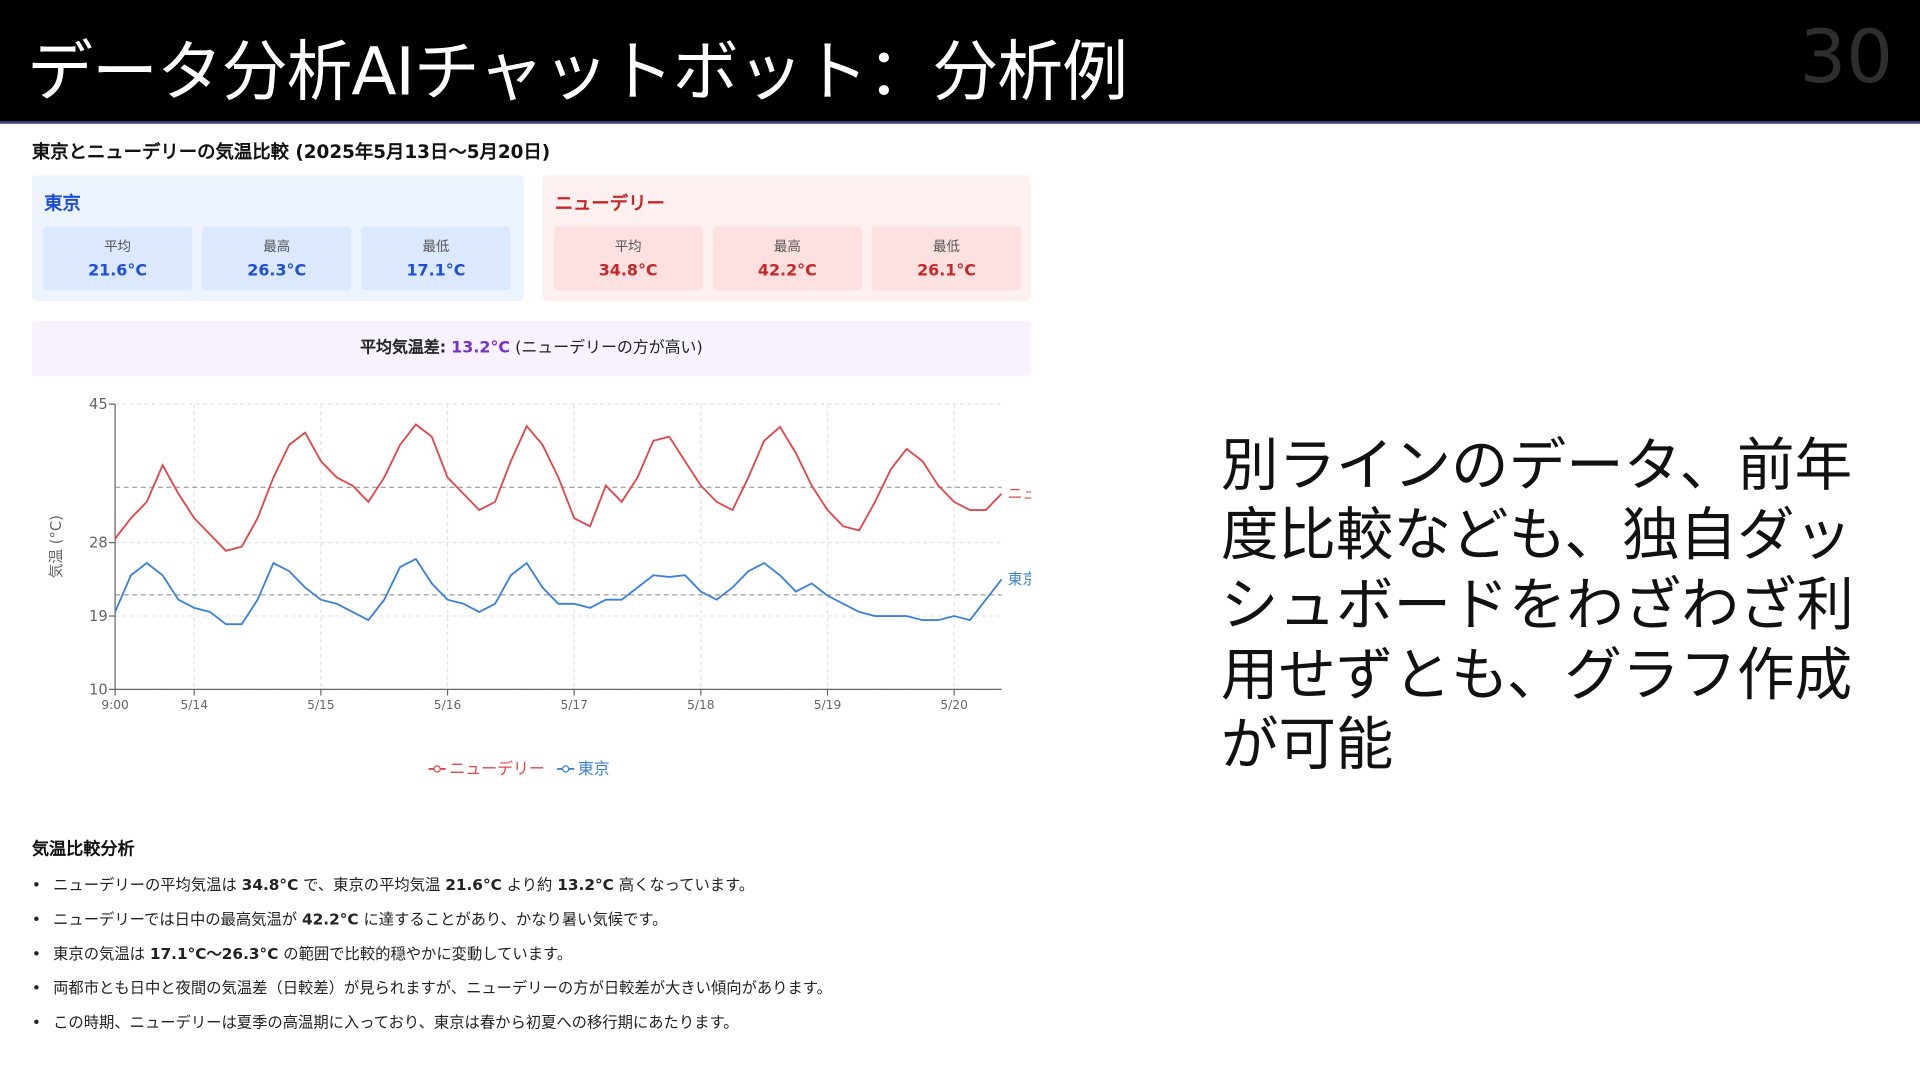 The height and width of the screenshot is (1080, 1920). I want to click on summary-title: 東京とニューデリーの気温比較 (2025年5月13日〜5月20日), so click(291, 151).